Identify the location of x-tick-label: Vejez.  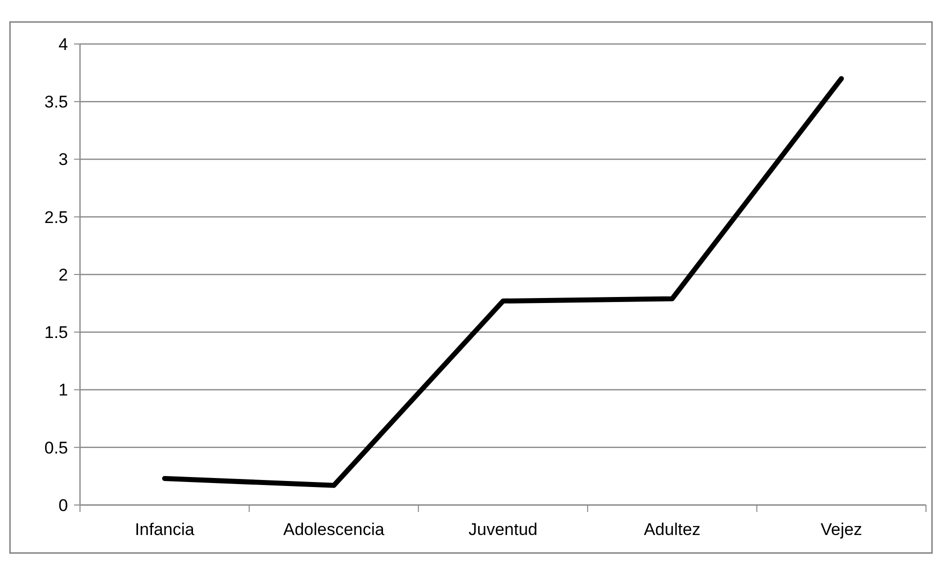
(841, 529).